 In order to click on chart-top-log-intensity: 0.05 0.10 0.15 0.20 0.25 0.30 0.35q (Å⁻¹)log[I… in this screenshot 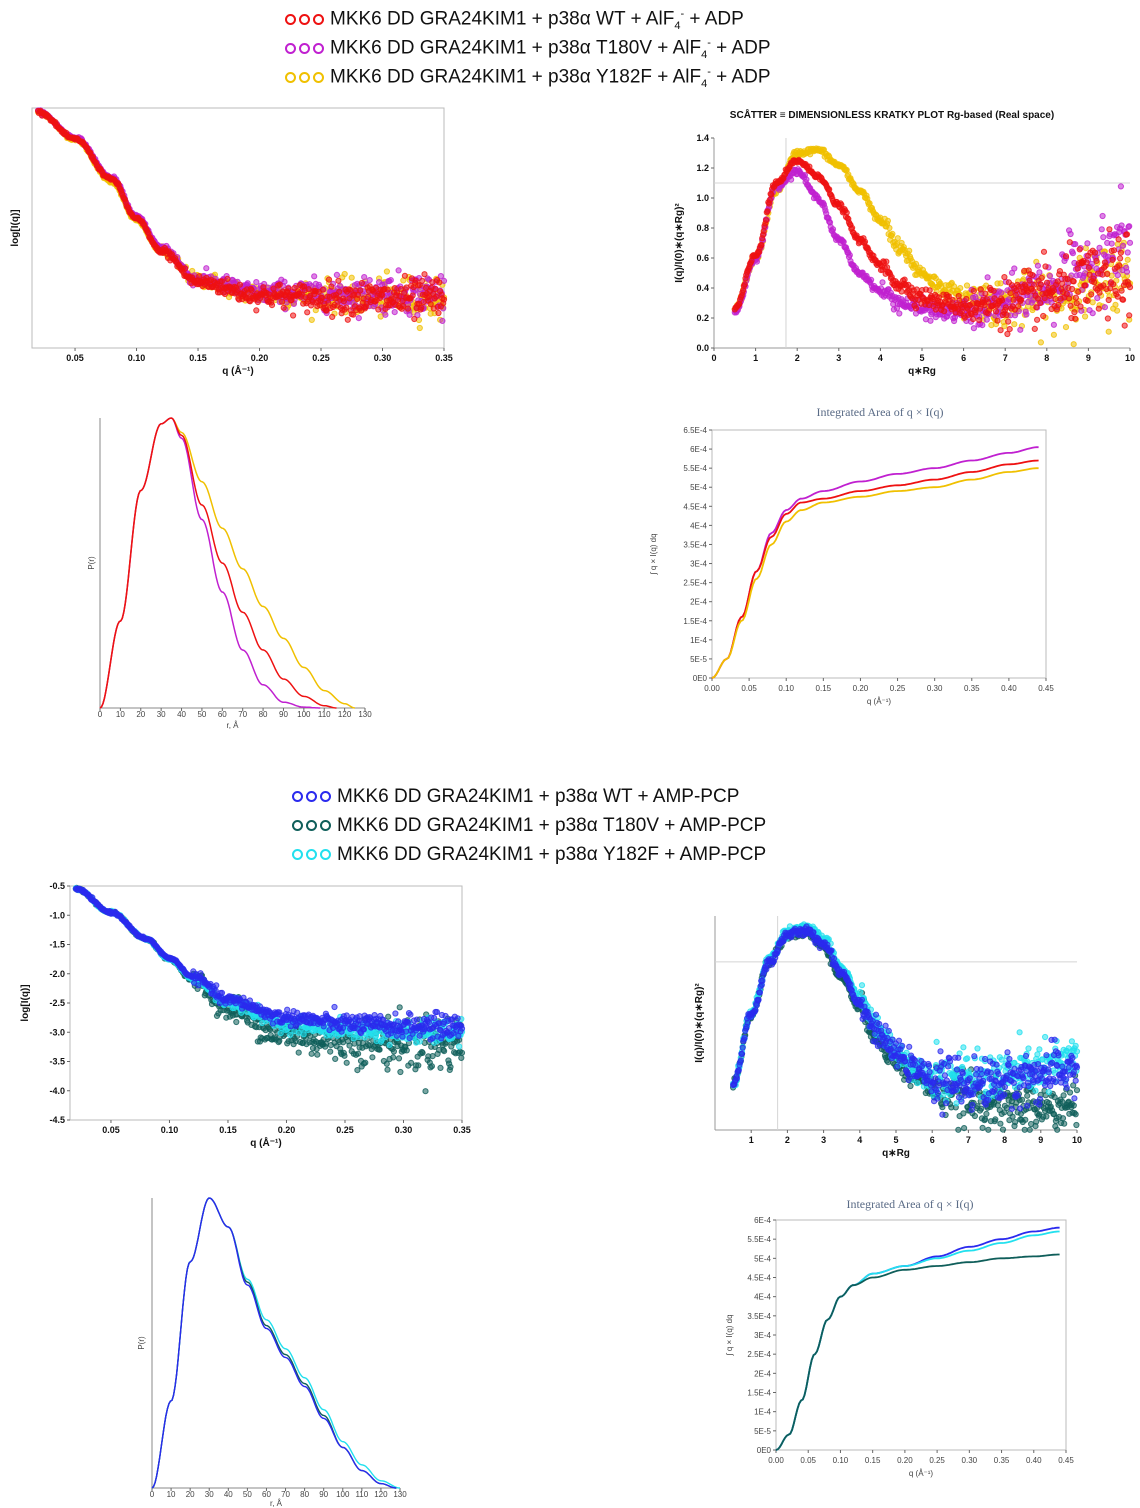, I will do `click(231, 242)`.